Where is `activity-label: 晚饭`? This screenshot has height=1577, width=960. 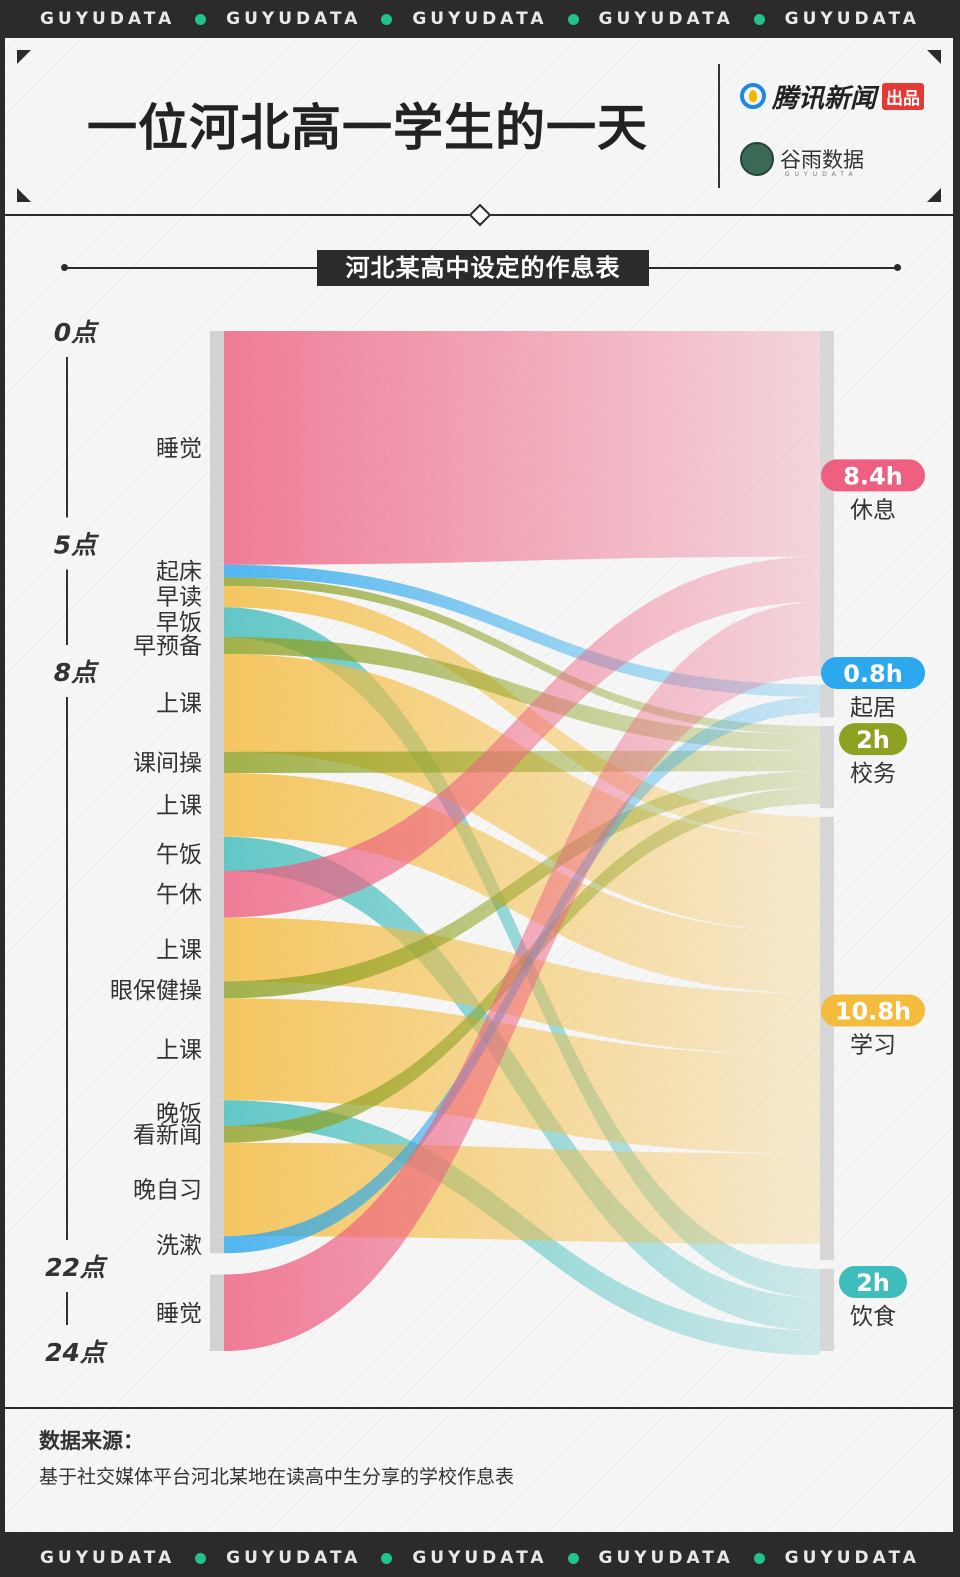 activity-label: 晚饭 is located at coordinates (179, 1114).